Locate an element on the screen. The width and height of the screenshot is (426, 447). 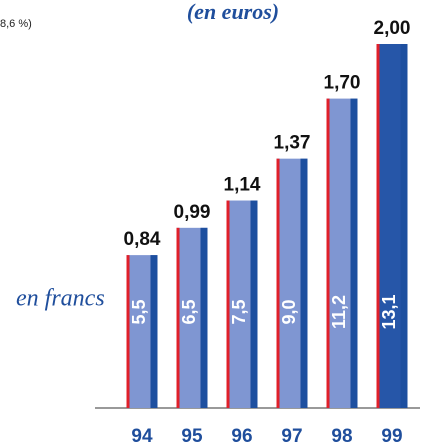
x-tick-label: 94 is located at coordinates (142, 436).